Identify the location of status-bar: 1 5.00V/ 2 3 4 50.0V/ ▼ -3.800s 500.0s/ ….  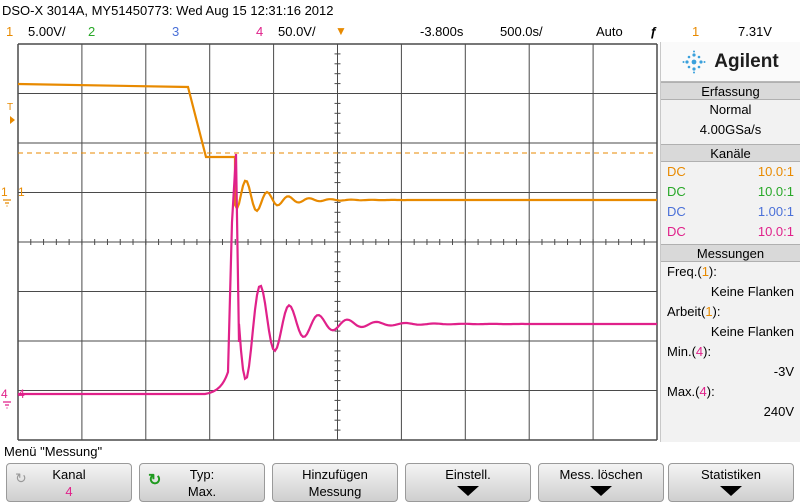
(400, 32).